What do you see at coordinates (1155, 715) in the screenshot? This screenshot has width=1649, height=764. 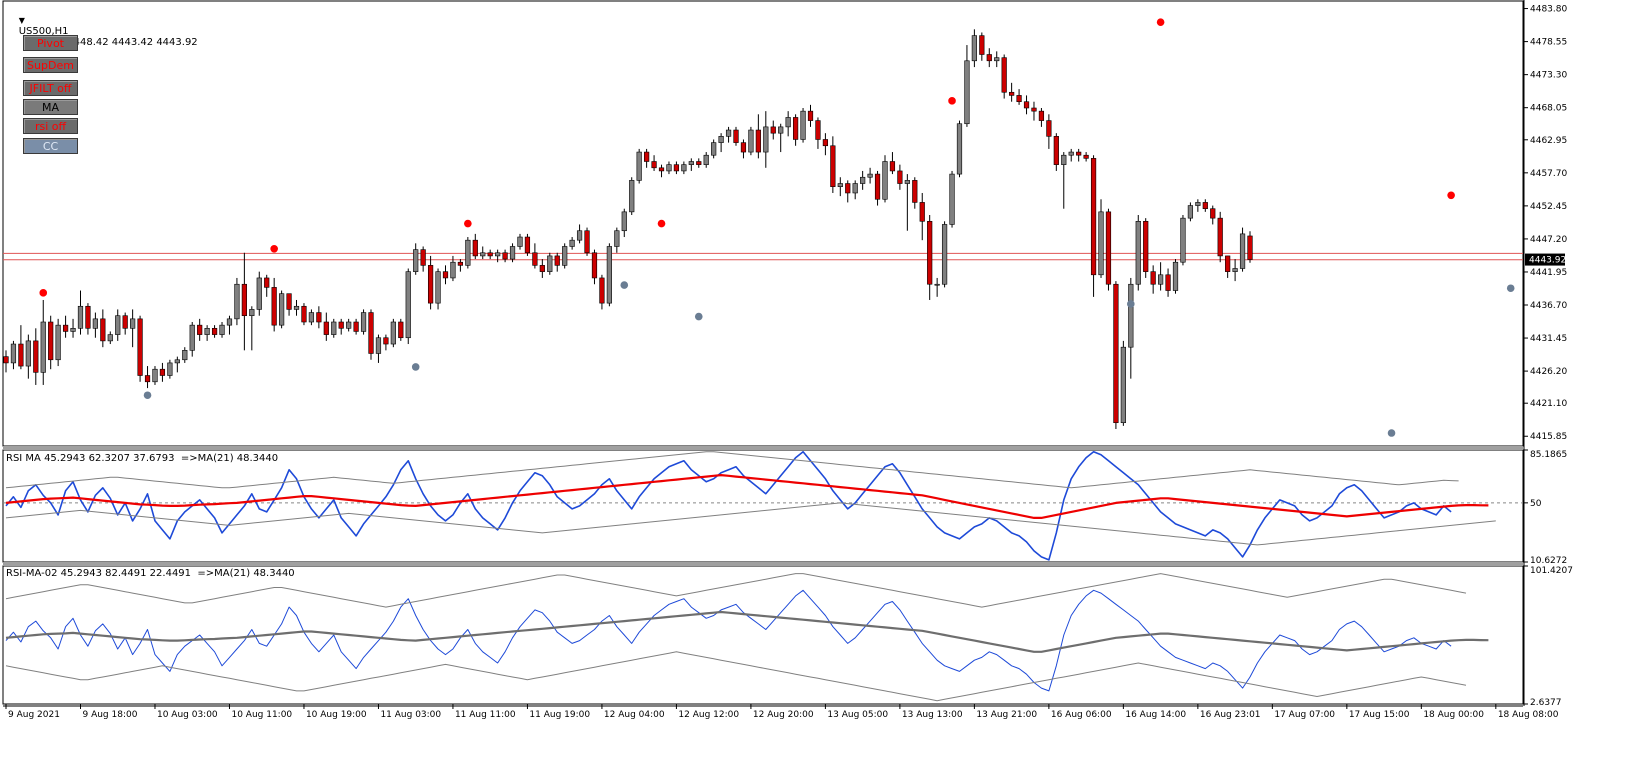 I see `time-tick-label: 16 Aug 14:00` at bounding box center [1155, 715].